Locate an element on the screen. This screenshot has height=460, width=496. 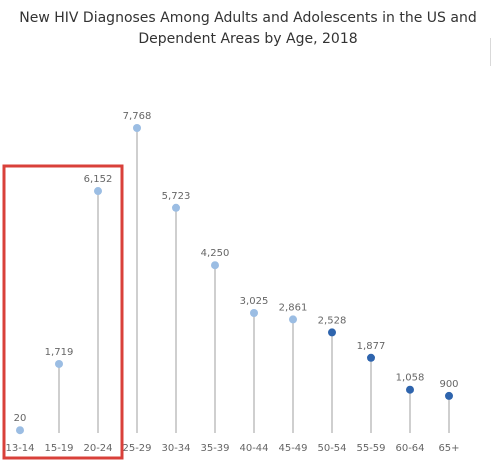
point-65plus is located at coordinates (449, 395).